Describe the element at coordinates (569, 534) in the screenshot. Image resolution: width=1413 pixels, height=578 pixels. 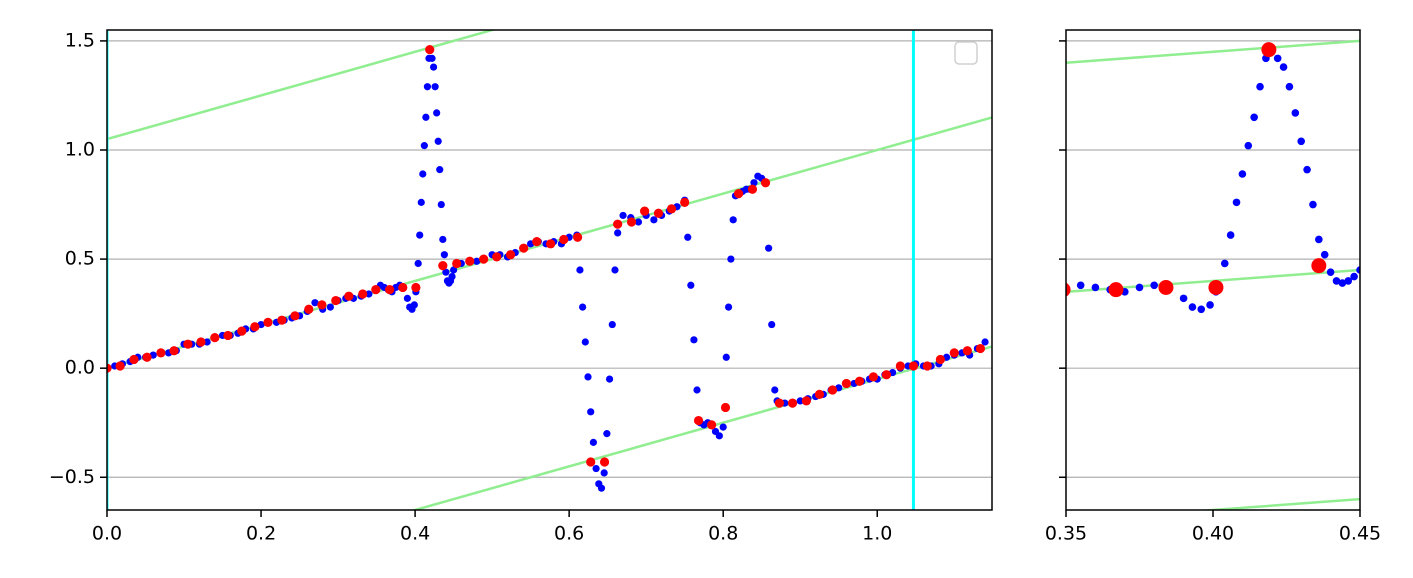
I see `x-tick-label: 0.6` at that location.